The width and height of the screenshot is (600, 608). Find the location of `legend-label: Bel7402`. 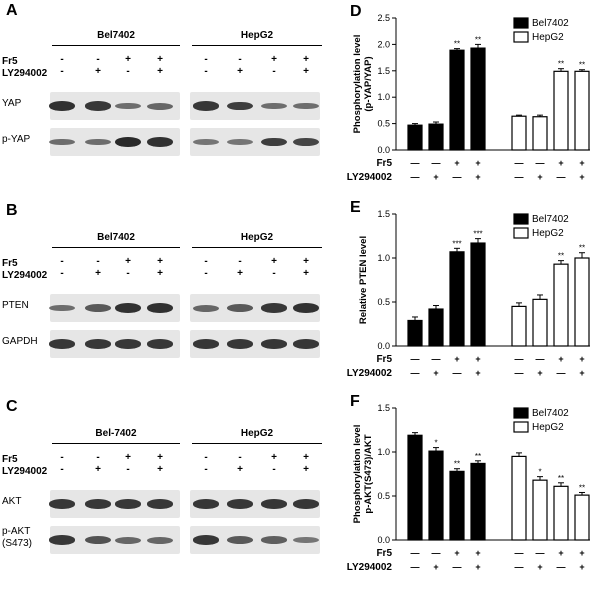

legend-label: Bel7402 is located at coordinates (550, 23).